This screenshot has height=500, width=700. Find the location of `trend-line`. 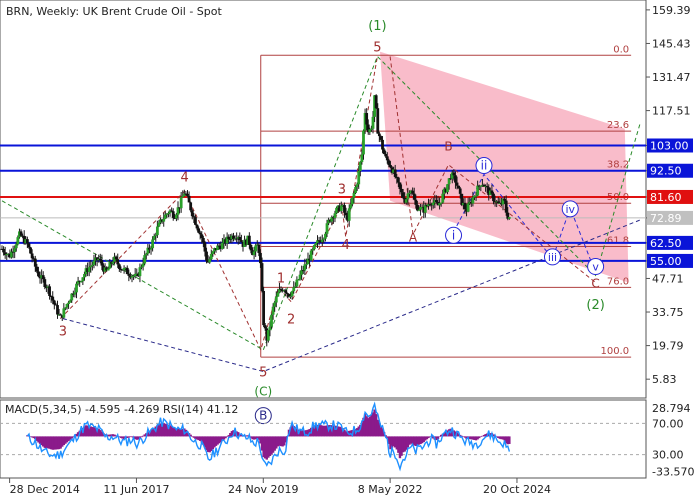

trend-line is located at coordinates (492, 169).